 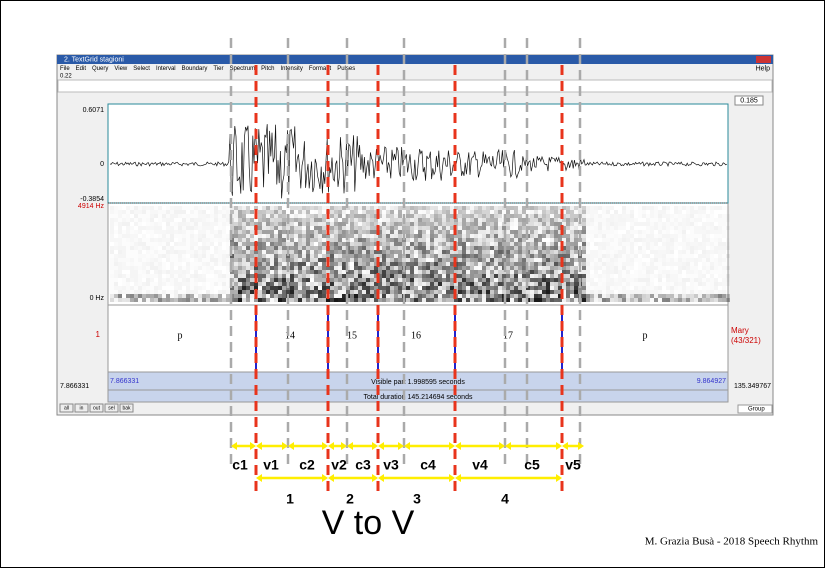 I want to click on menu-item: Boundary, so click(x=195, y=69).